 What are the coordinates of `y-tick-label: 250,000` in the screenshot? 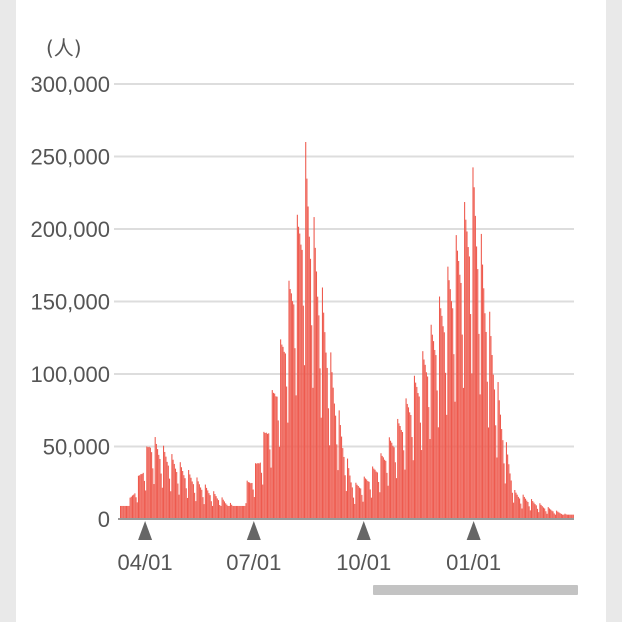 It's located at (70, 157).